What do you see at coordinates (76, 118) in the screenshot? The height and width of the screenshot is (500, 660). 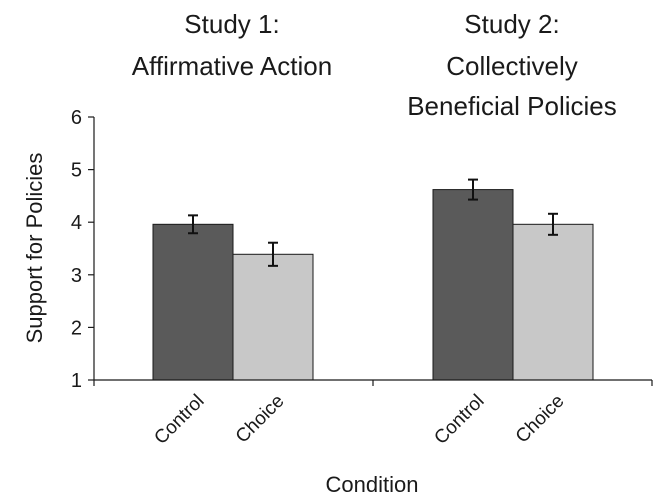 I see `y-tick-label: 6` at bounding box center [76, 118].